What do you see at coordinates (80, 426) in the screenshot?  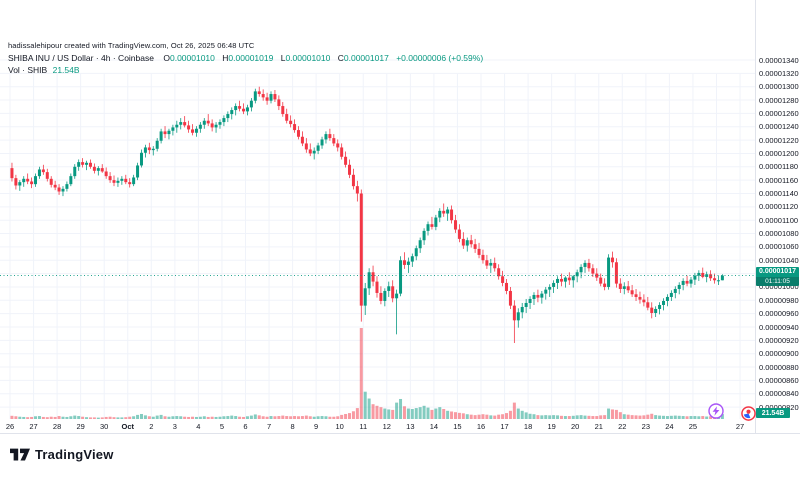 I see `time-tick-label: 29` at bounding box center [80, 426].